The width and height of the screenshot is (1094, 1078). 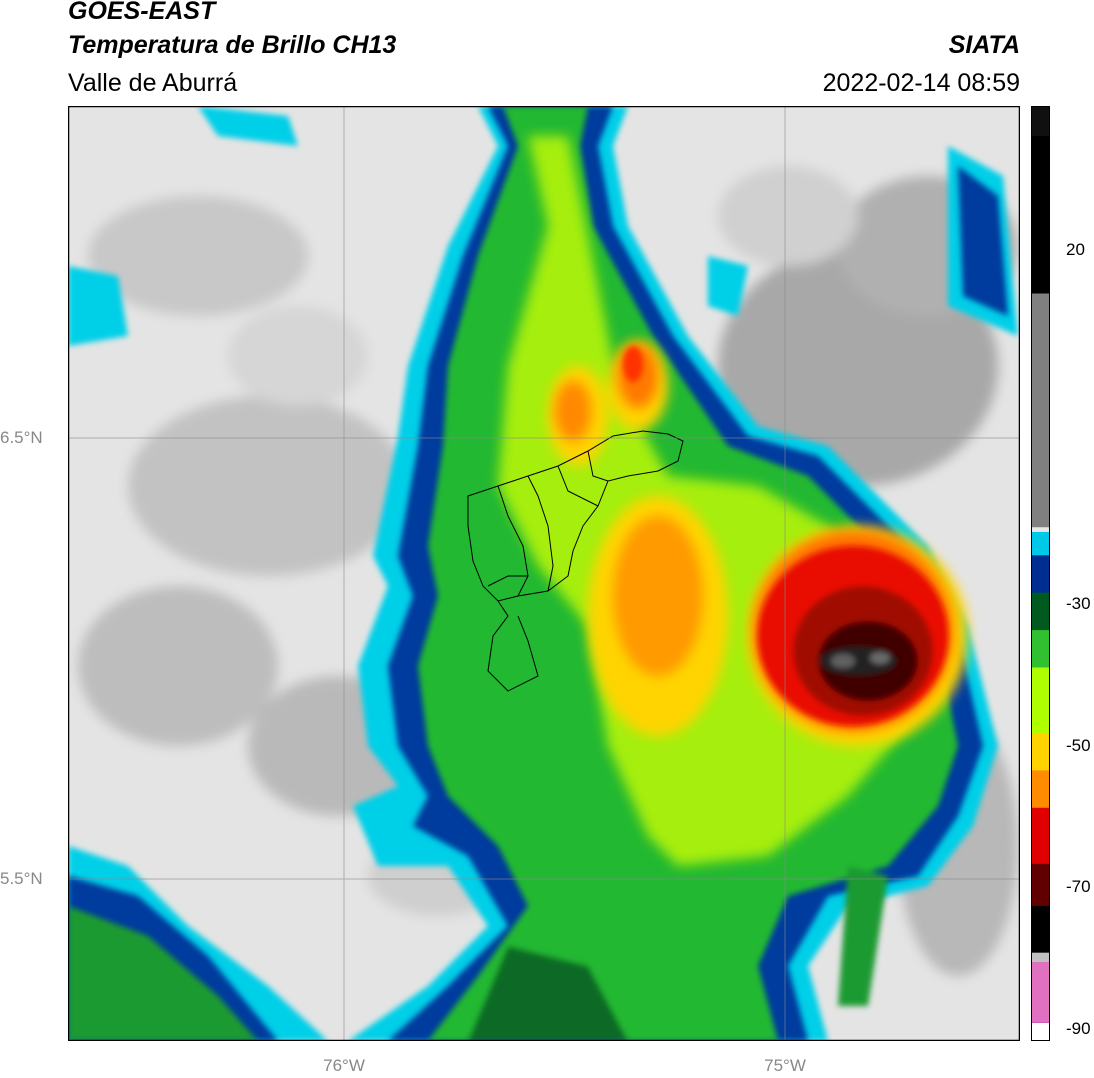 I want to click on colorbar-tick-minus90: -90, so click(x=1078, y=1028).